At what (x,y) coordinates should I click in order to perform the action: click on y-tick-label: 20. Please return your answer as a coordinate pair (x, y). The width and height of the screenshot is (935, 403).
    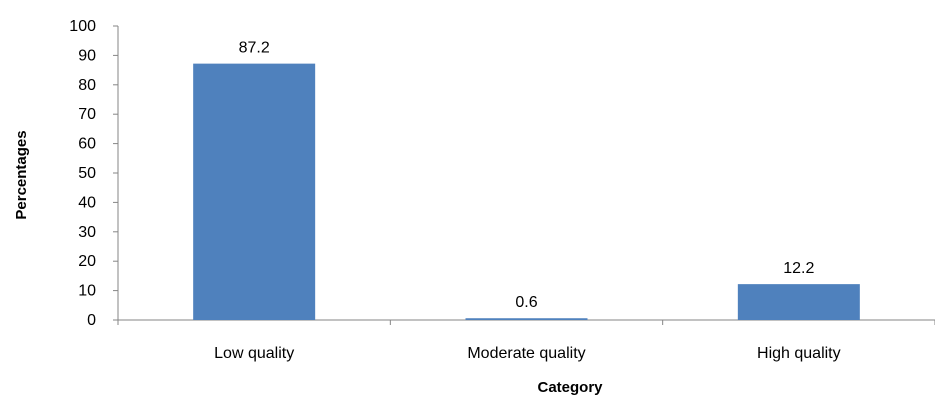
    Looking at the image, I should click on (87, 261).